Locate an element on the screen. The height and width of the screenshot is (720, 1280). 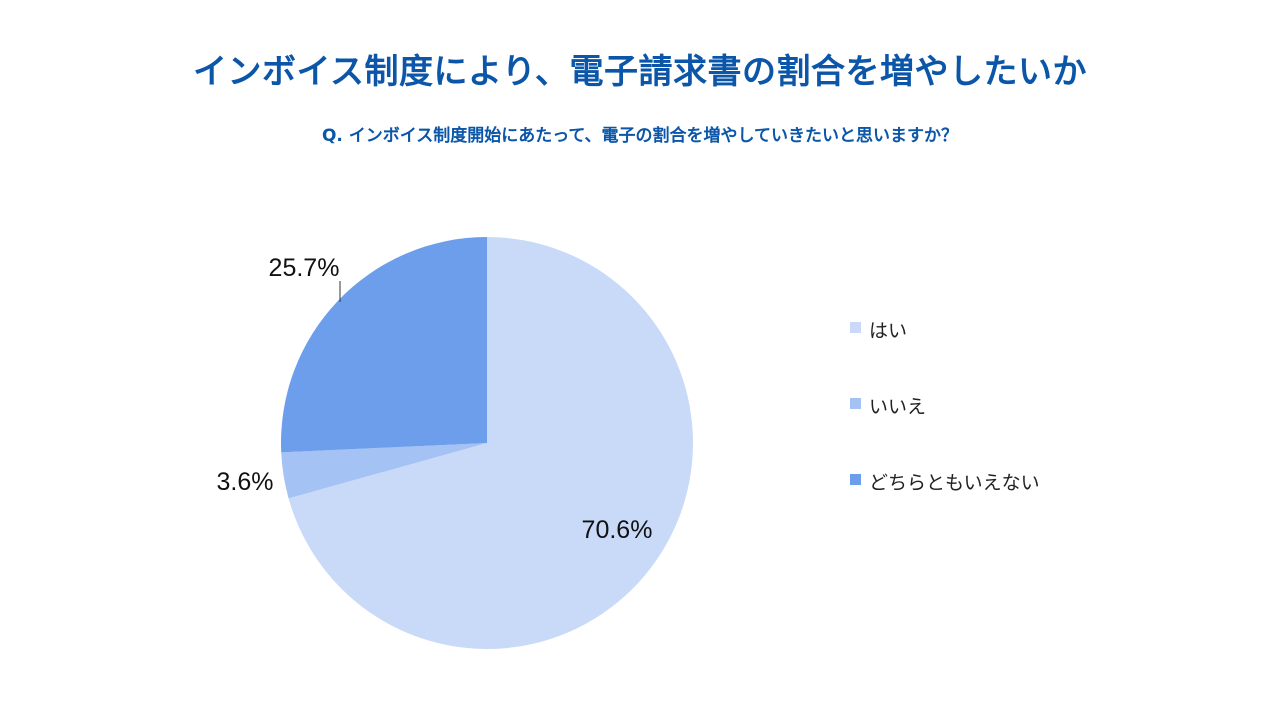
pie-slice-neither is located at coordinates (383, 345).